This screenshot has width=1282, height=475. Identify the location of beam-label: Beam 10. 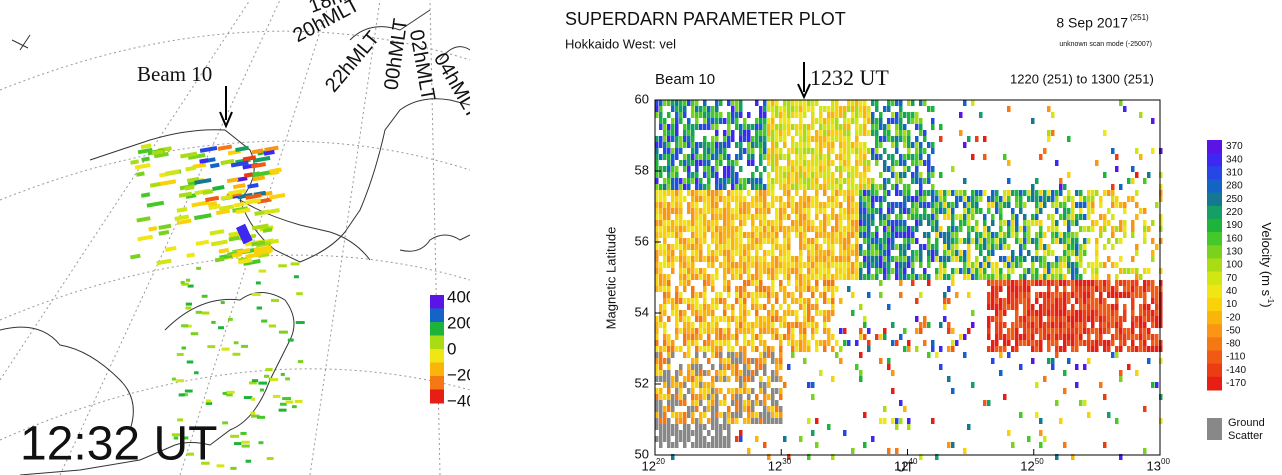
(174, 74).